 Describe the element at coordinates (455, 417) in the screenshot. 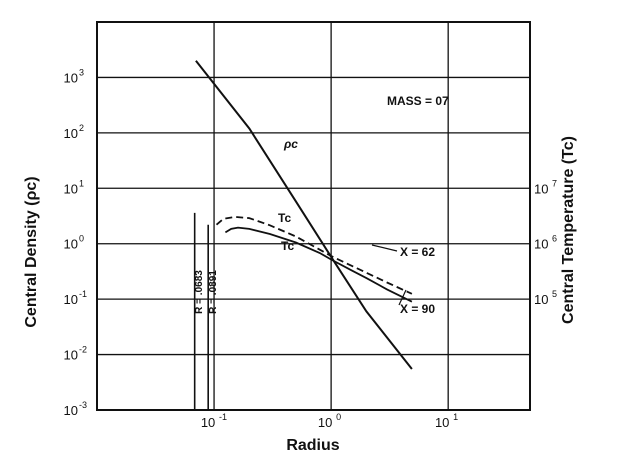

I see `x-tick-exponent: 1` at that location.